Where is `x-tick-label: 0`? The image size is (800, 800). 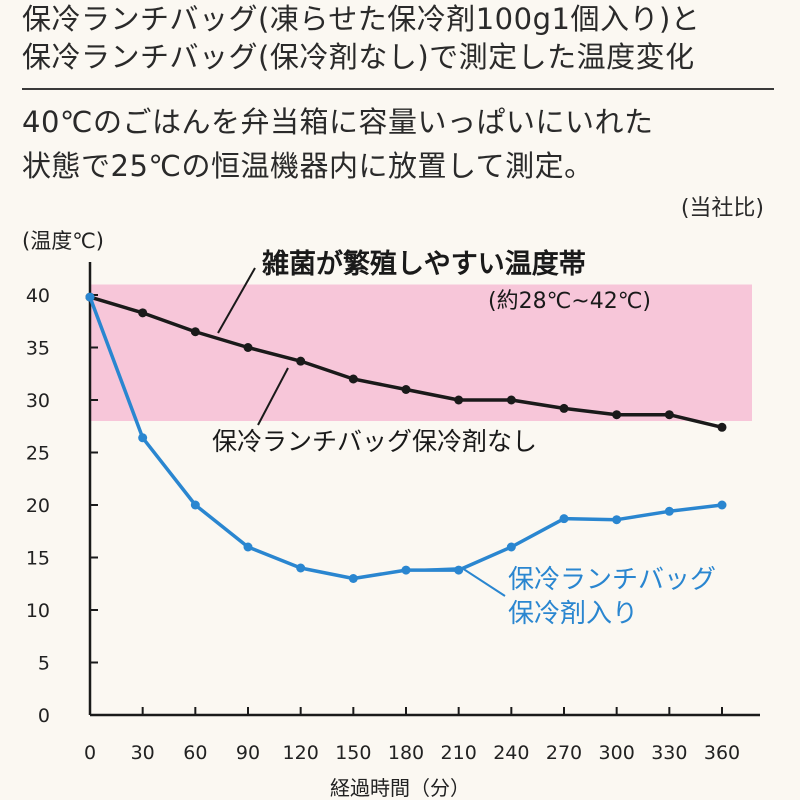 x-tick-label: 0 is located at coordinates (90, 753).